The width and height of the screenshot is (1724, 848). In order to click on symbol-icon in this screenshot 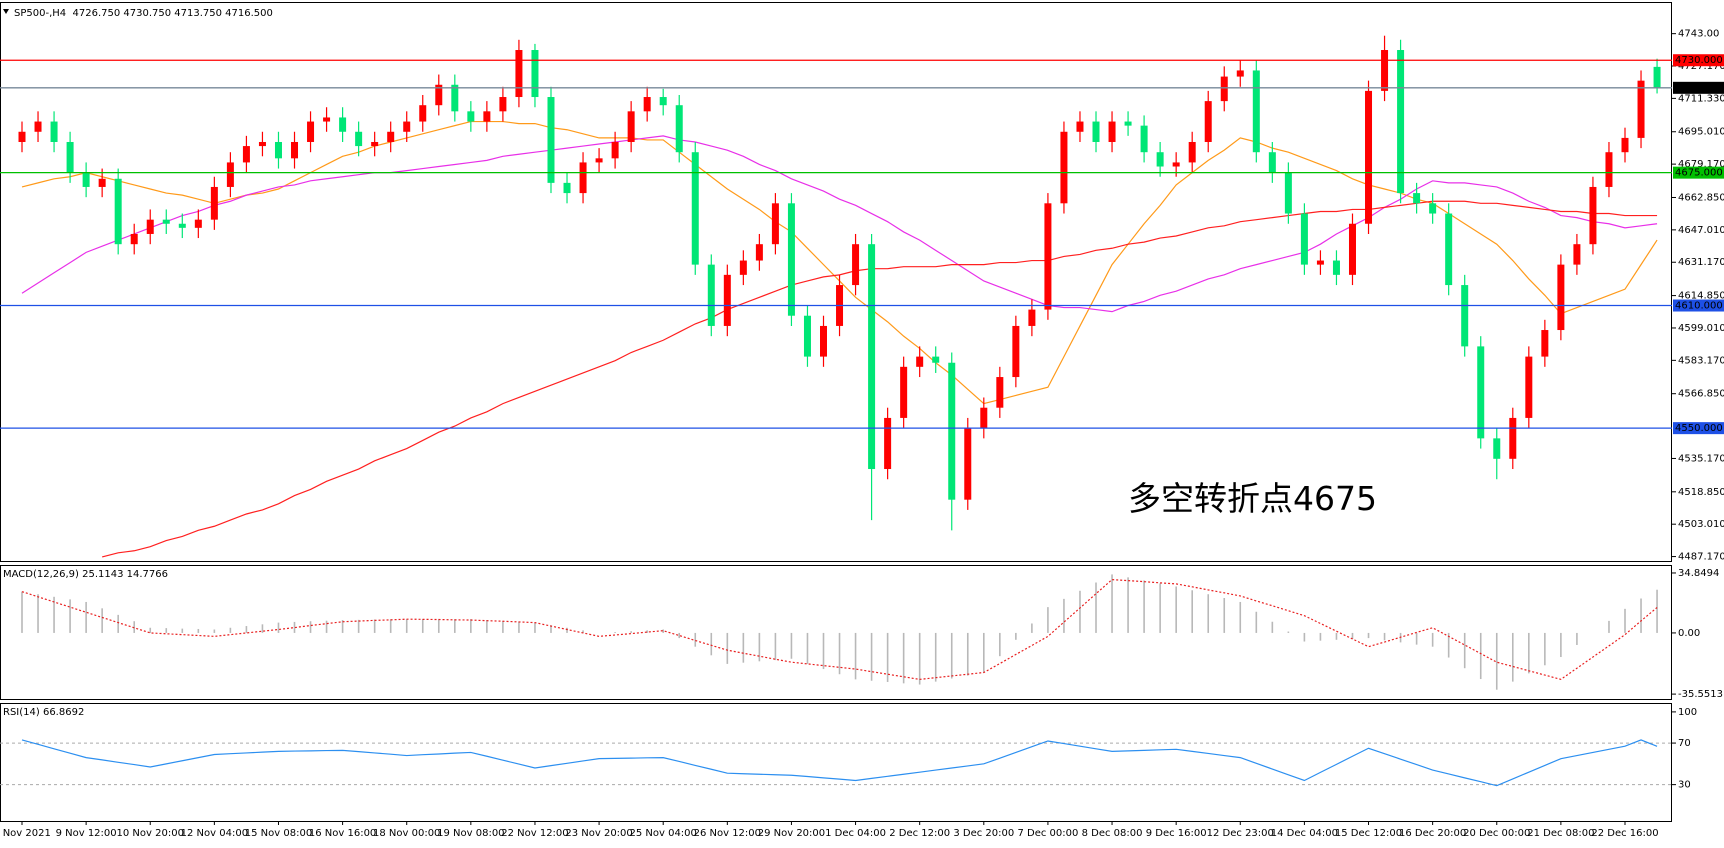, I will do `click(6, 11)`.